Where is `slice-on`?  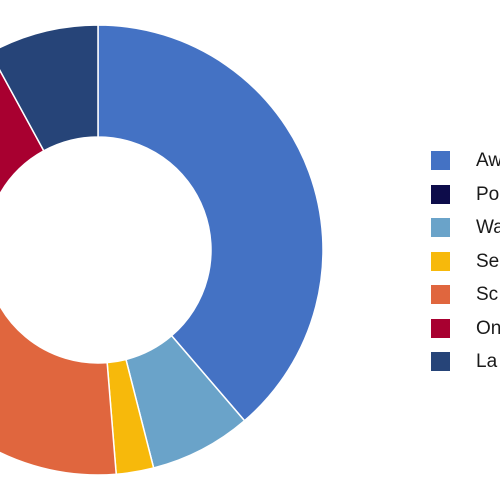 slice-on is located at coordinates (22, 132).